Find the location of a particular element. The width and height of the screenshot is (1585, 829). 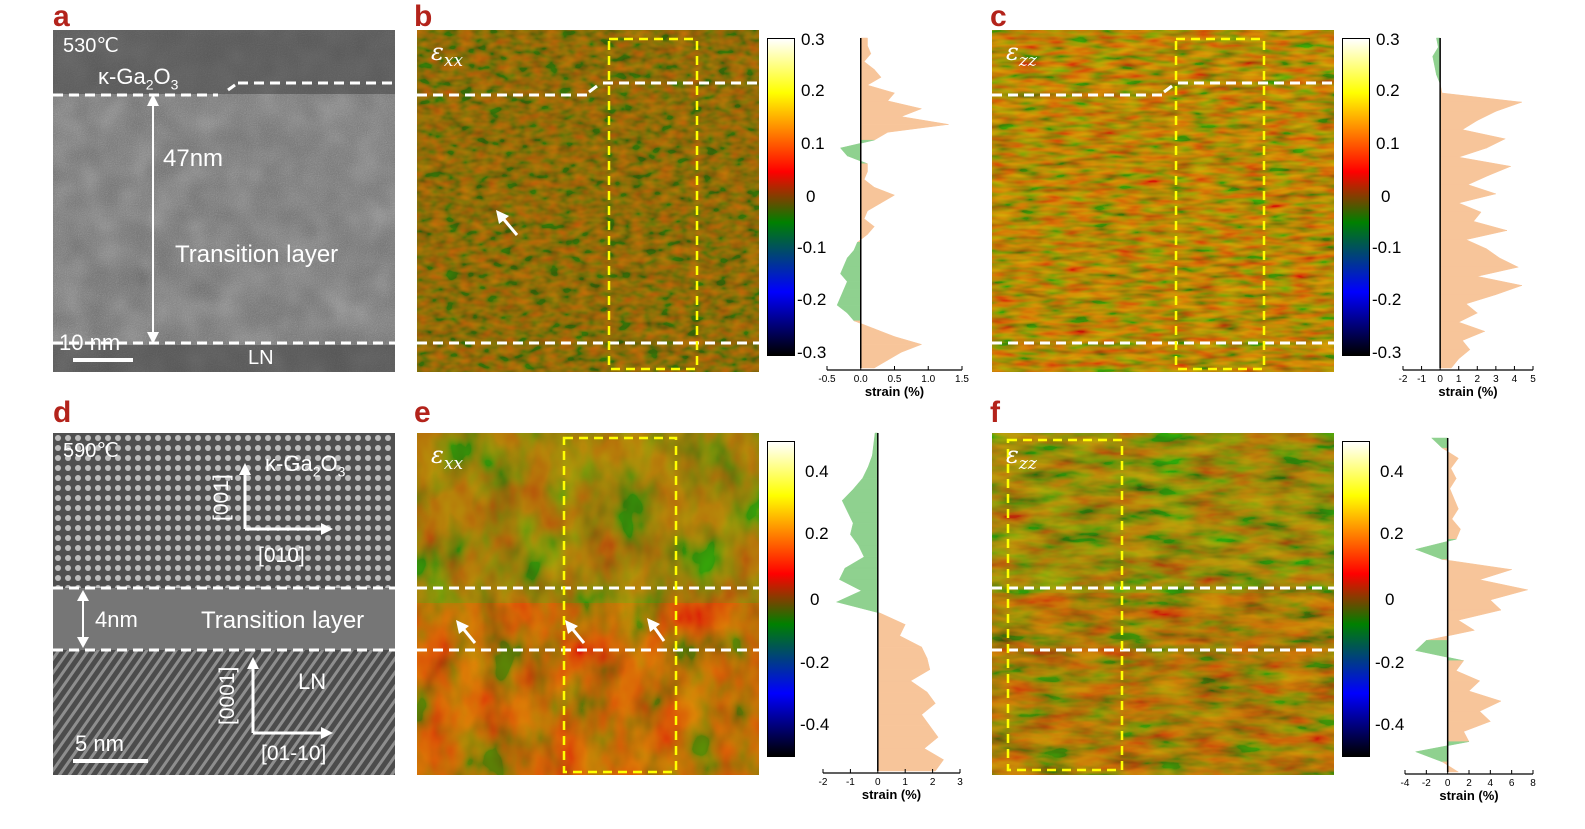

x-tick-label: 2 is located at coordinates (933, 782).